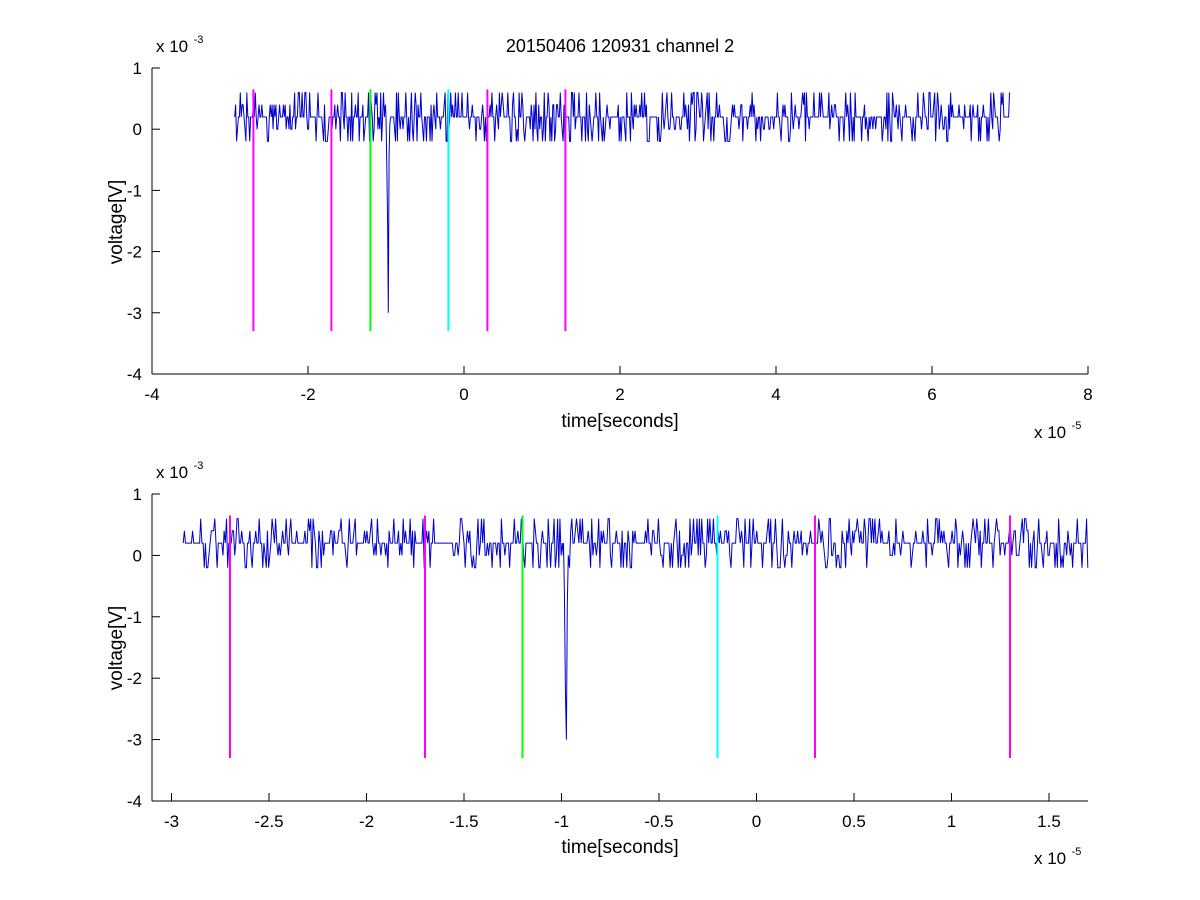 The image size is (1200, 900). I want to click on top-x-axis-label: time[seconds], so click(619, 421).